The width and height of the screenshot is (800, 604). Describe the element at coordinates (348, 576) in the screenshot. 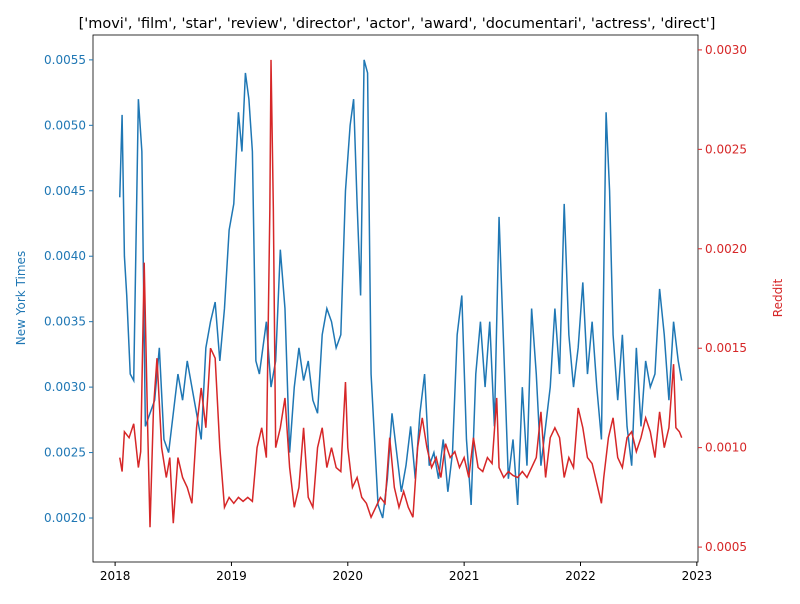

I see `x-tick-label: 2020` at that location.